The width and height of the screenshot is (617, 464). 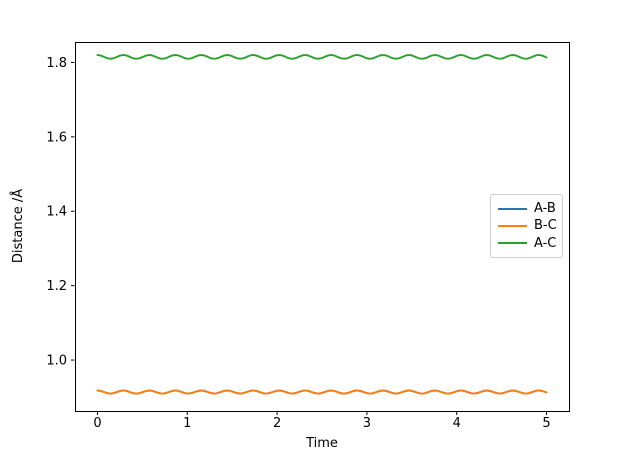 I want to click on legend-label: A-B, so click(x=545, y=209).